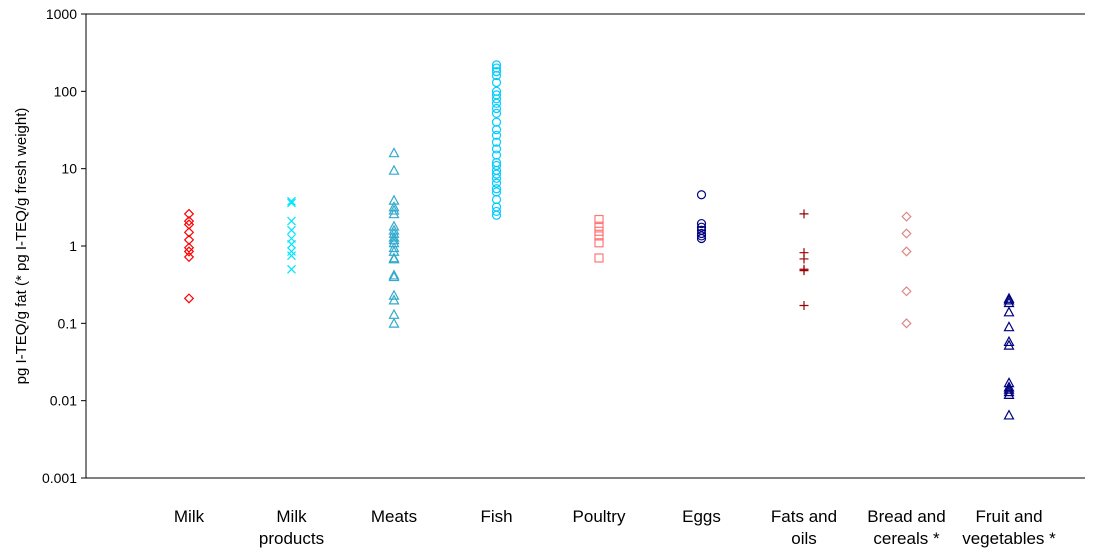 Image resolution: width=1093 pixels, height=559 pixels. What do you see at coordinates (1009, 527) in the screenshot?
I see `x-category-label: Fruit and vegetables *` at bounding box center [1009, 527].